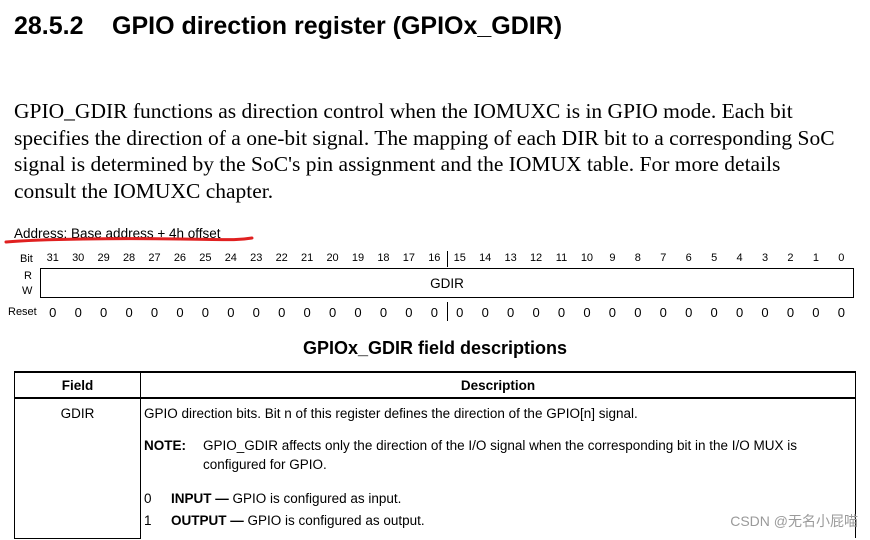 The width and height of the screenshot is (870, 540). What do you see at coordinates (148, 520) in the screenshot?
I see `option-value: 1` at bounding box center [148, 520].